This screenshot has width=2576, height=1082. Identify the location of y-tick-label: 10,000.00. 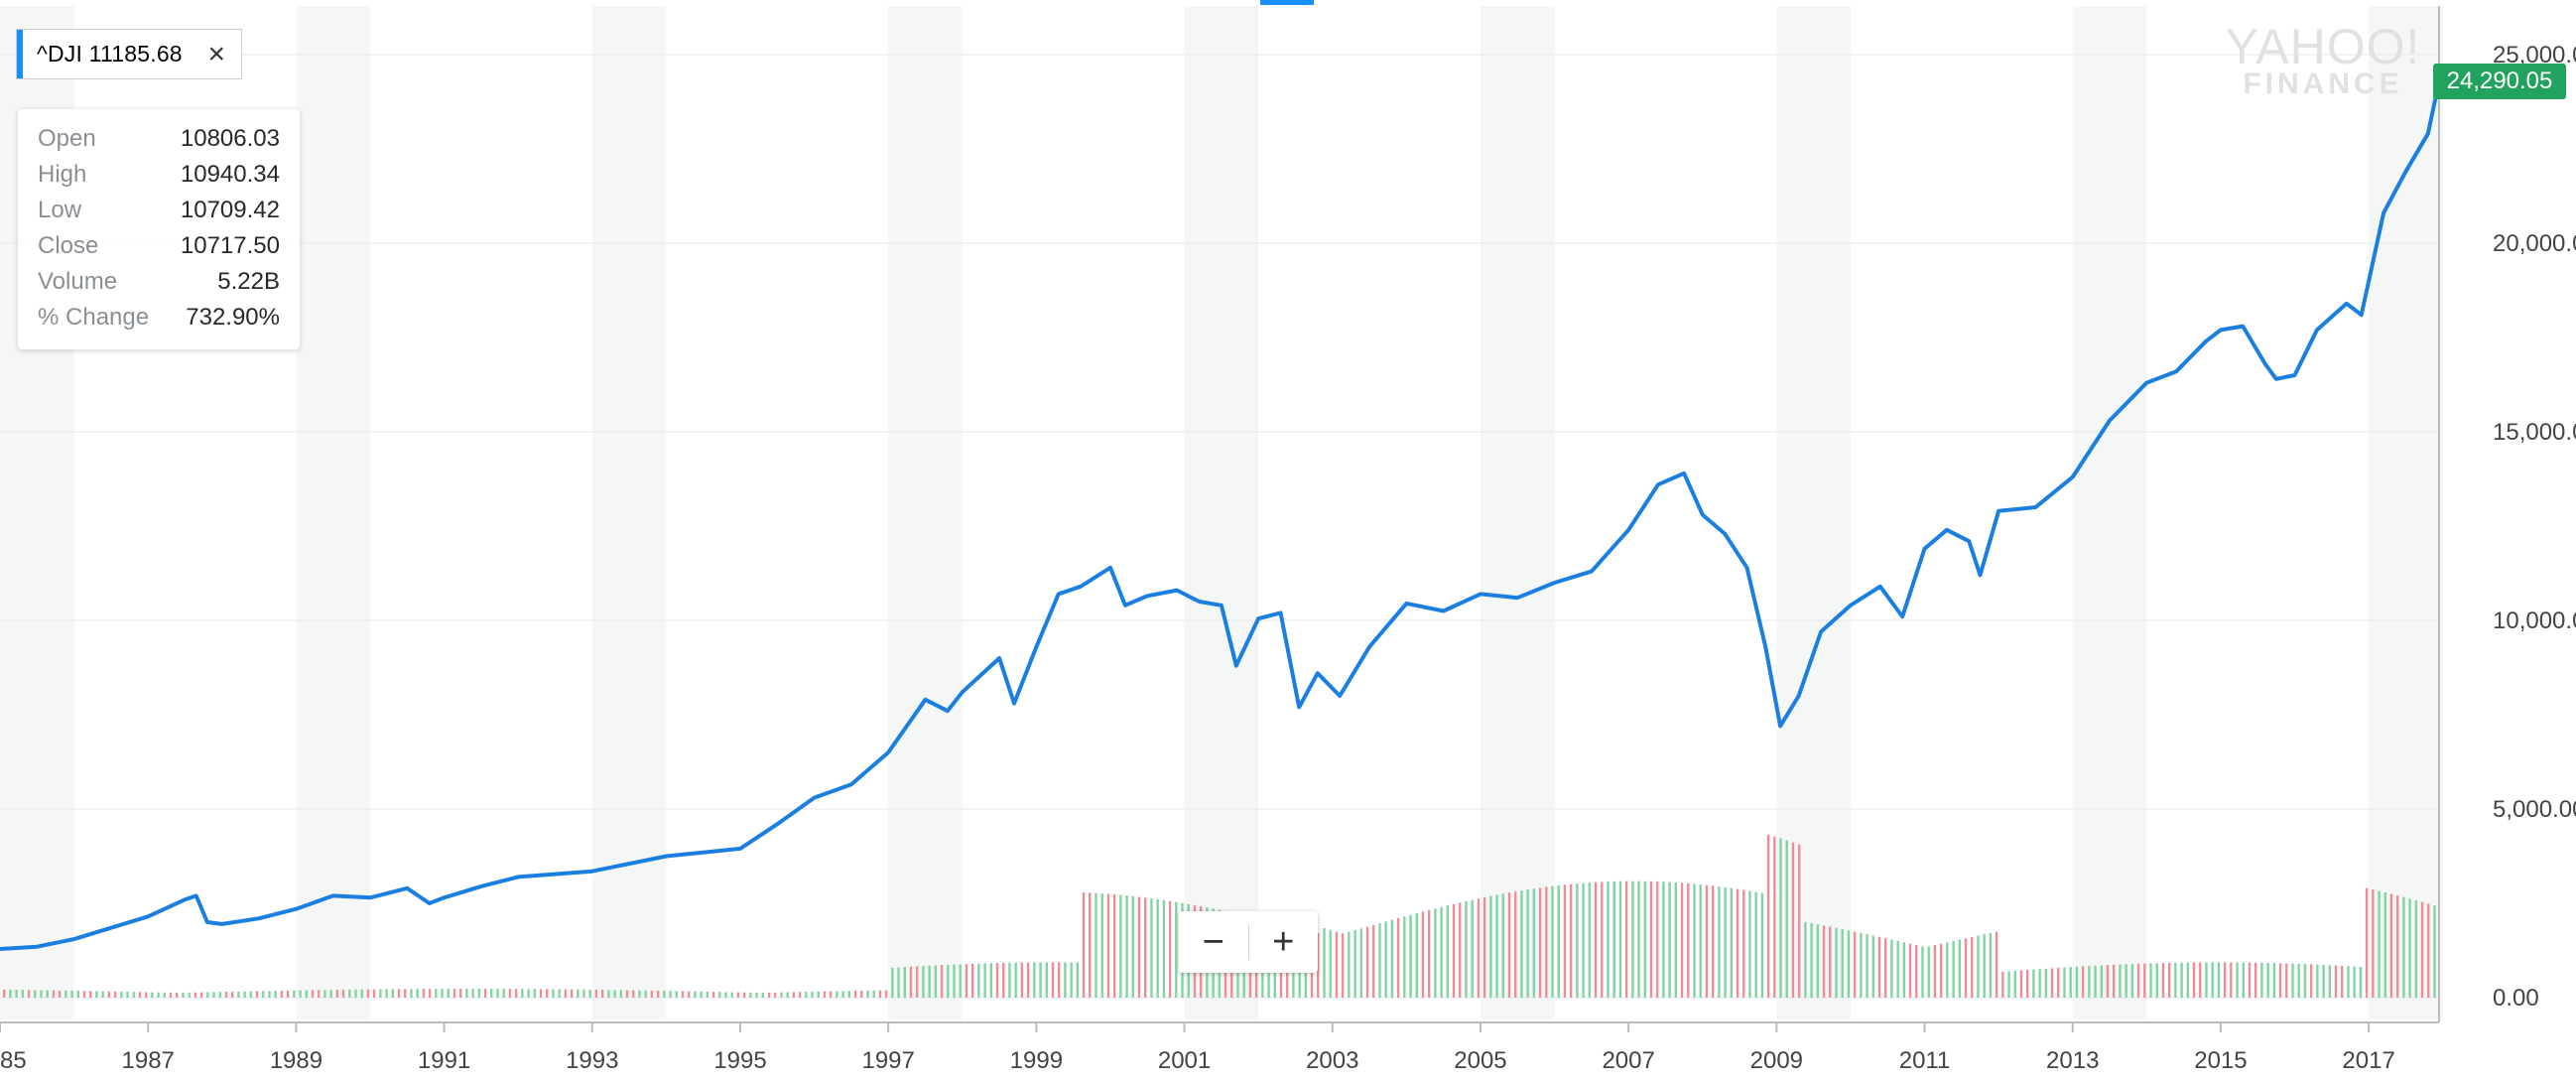
(2535, 621).